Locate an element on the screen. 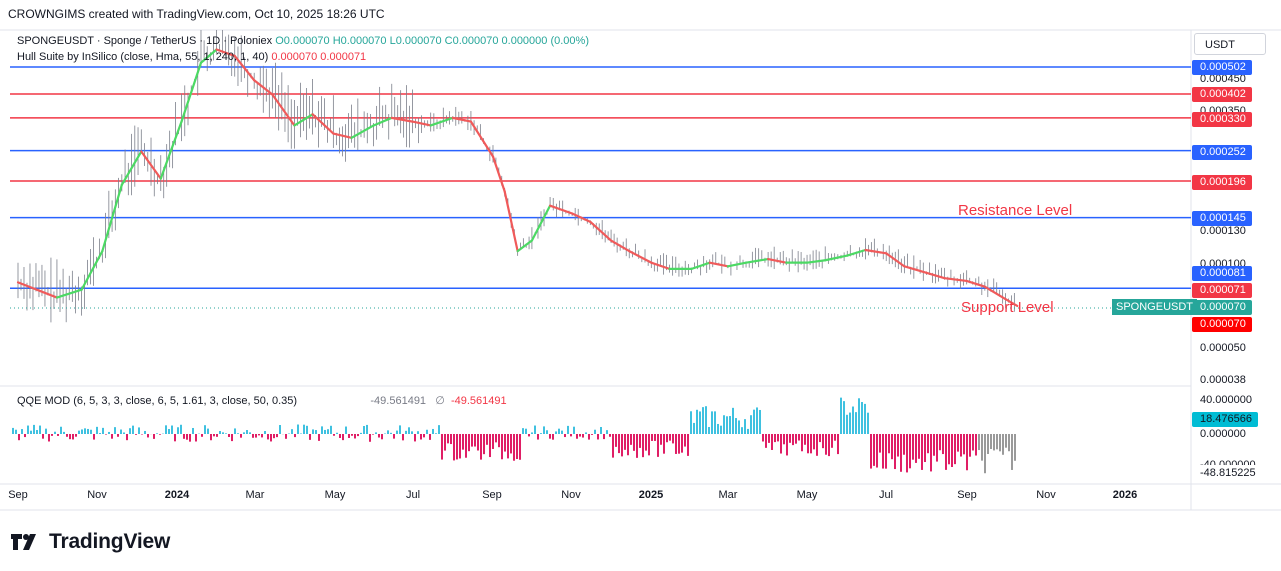 This screenshot has height=571, width=1281. qqe-value1: -49.561491 is located at coordinates (398, 401).